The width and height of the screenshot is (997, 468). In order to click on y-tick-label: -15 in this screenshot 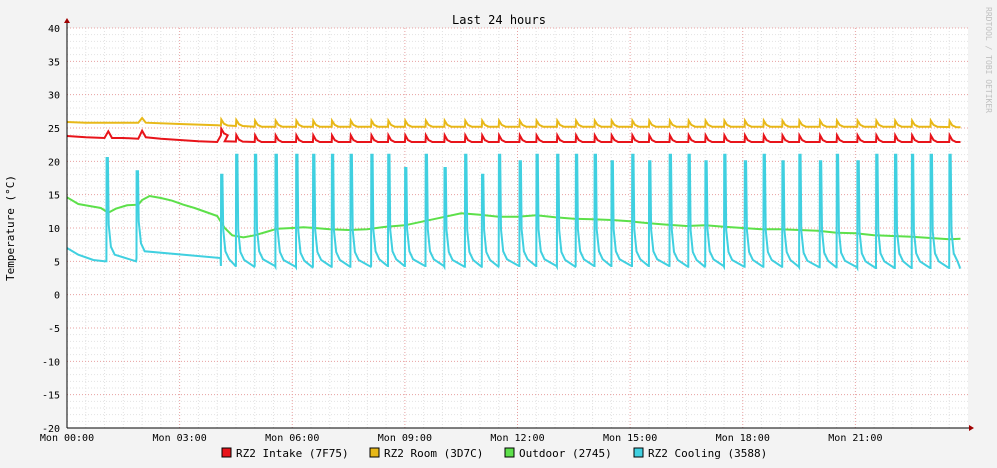, I will do `click(51, 396)`.